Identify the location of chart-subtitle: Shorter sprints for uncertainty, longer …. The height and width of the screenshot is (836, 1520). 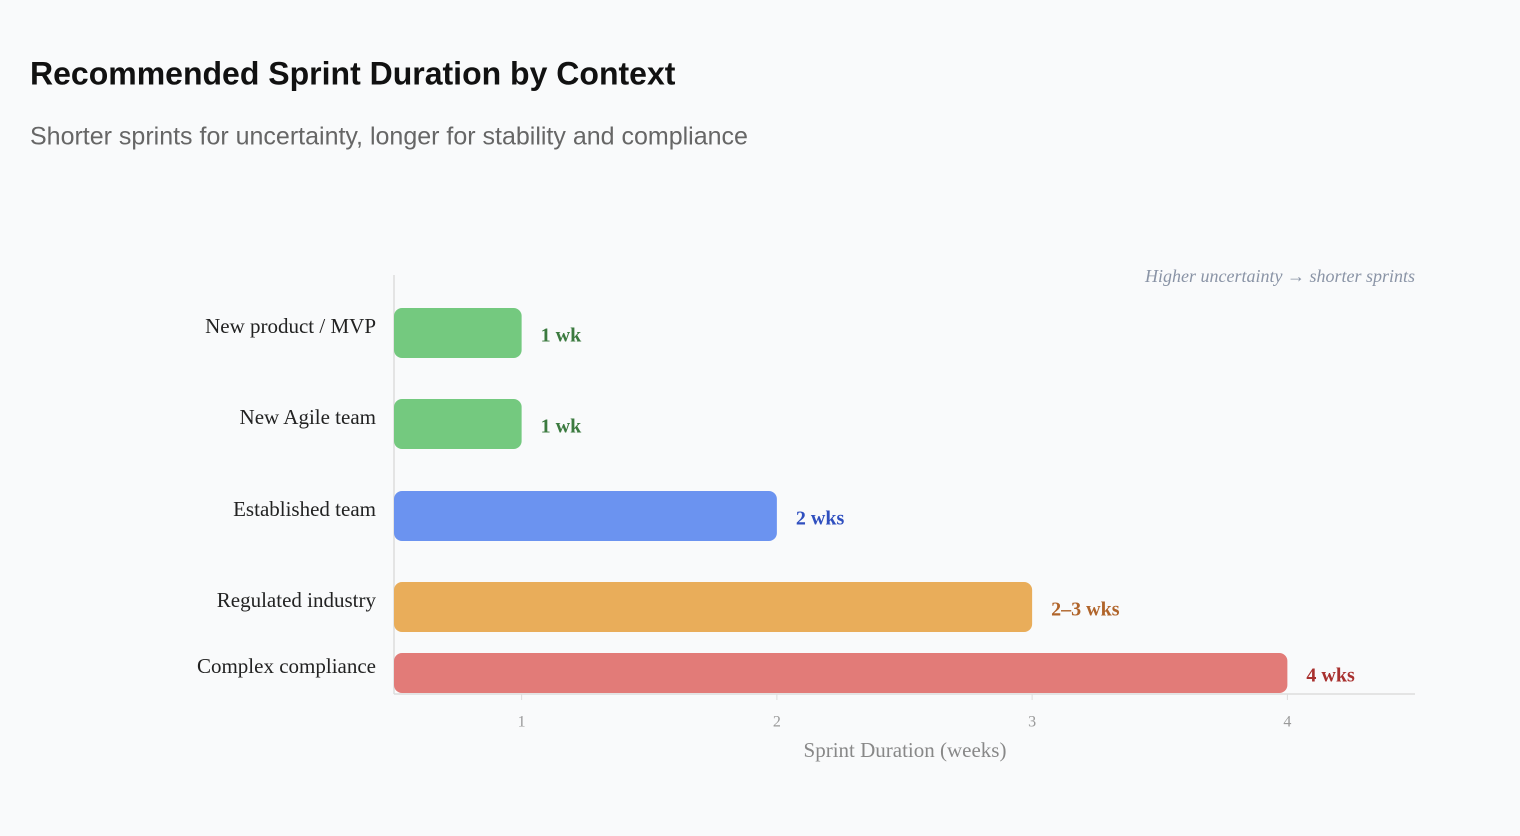
(389, 137).